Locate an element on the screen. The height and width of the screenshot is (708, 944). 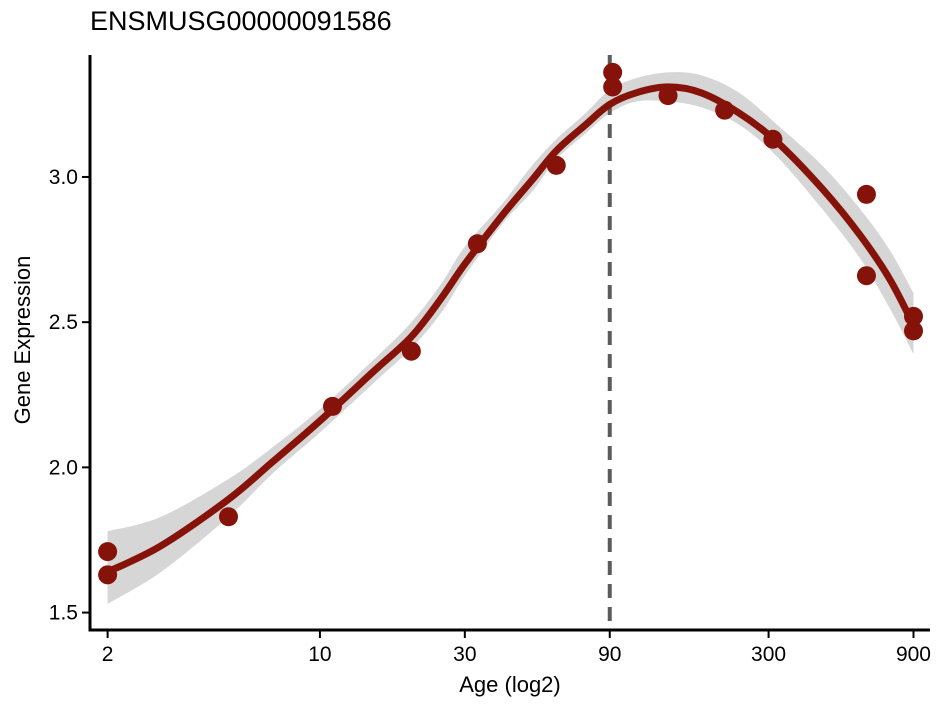
x-axis-title: Age (log2) is located at coordinates (510, 684).